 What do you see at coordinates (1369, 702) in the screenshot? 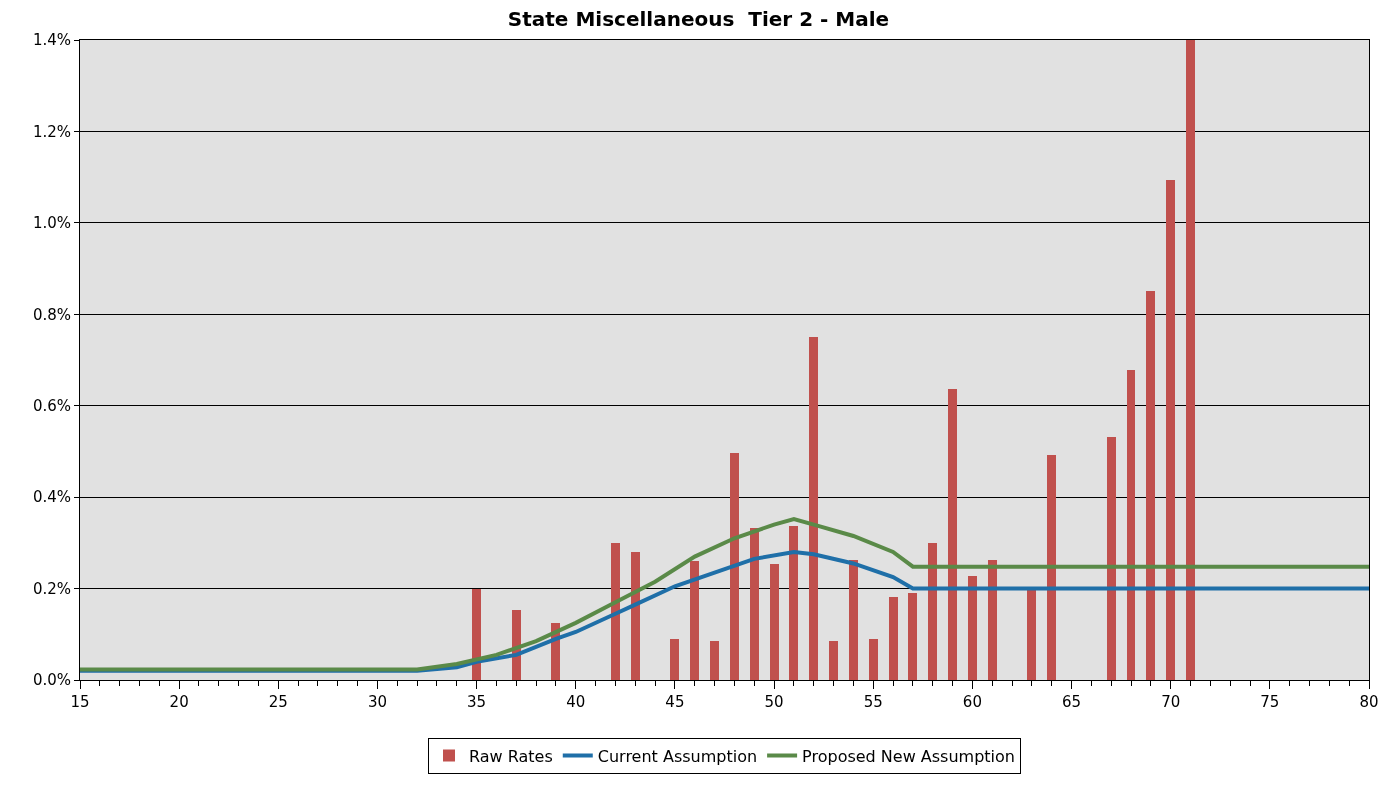
I see `x-tick-label: 80` at bounding box center [1369, 702].